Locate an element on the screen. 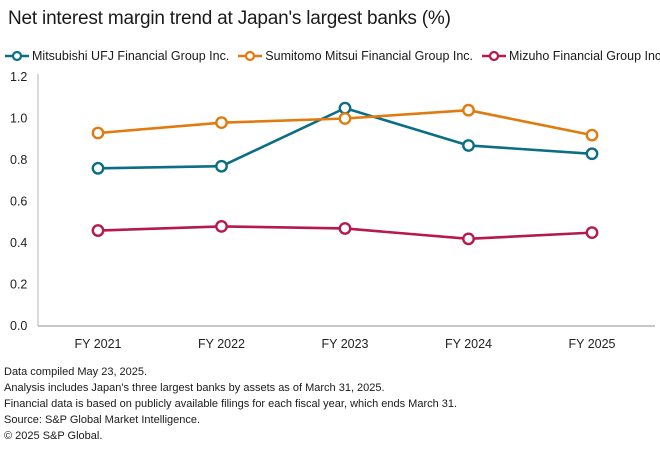  x-tick-label: FY 2023 is located at coordinates (344, 344).